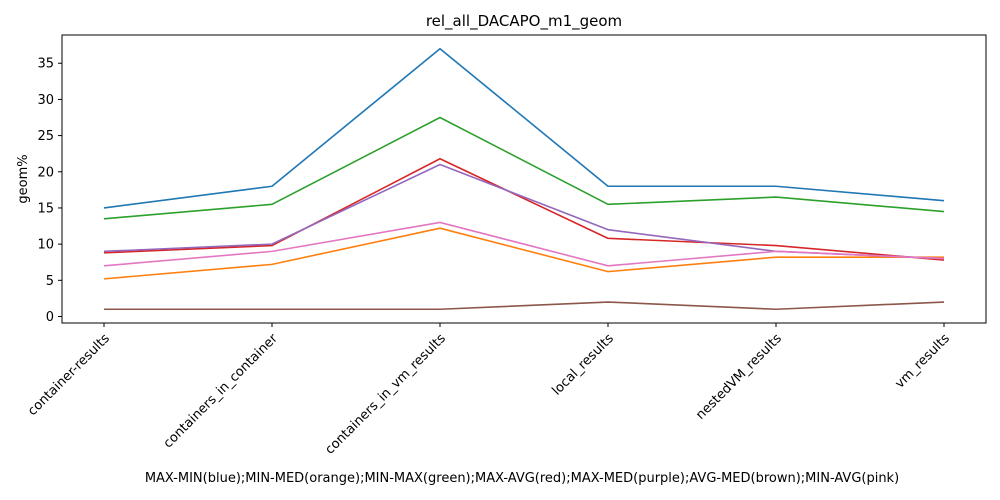  Describe the element at coordinates (23, 178) in the screenshot. I see `y-axis-label: geom%` at that location.